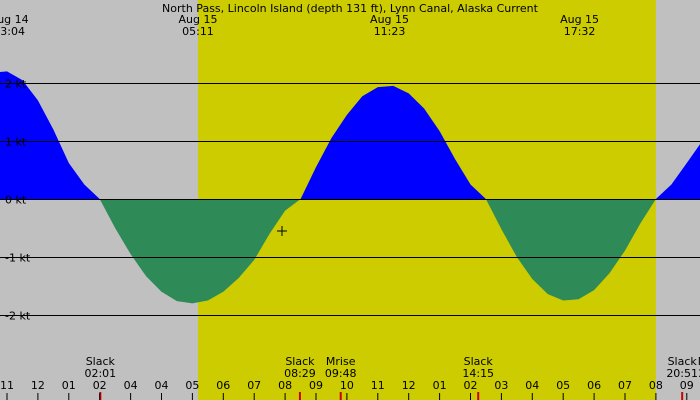 The width and height of the screenshot is (700, 400). I want to click on event-time-label: 11:23, so click(390, 31).